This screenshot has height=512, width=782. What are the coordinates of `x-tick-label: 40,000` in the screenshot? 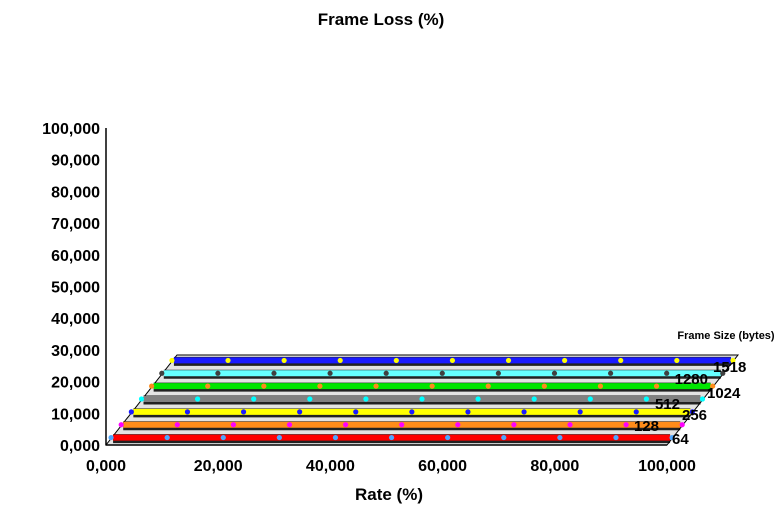 It's located at (330, 466).